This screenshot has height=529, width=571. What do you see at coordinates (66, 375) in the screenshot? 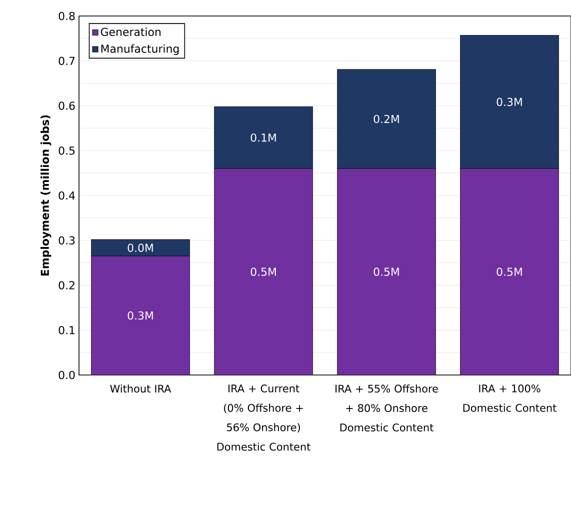
I see `y-tick-label: 0.0` at bounding box center [66, 375].